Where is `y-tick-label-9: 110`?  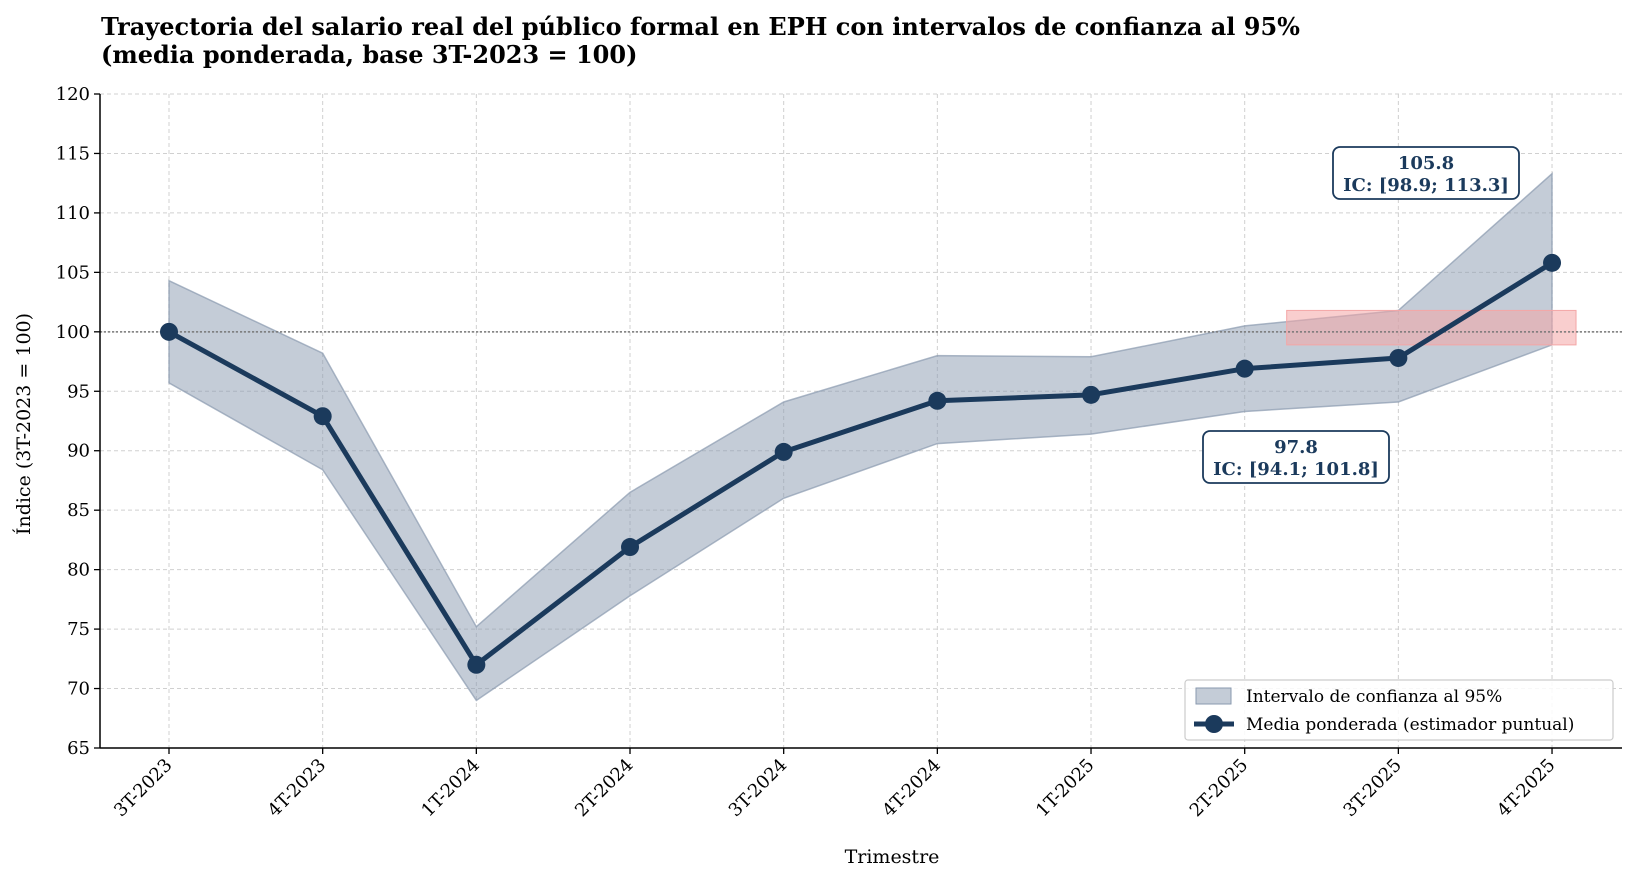 y-tick-label-9: 110 is located at coordinates (73, 213).